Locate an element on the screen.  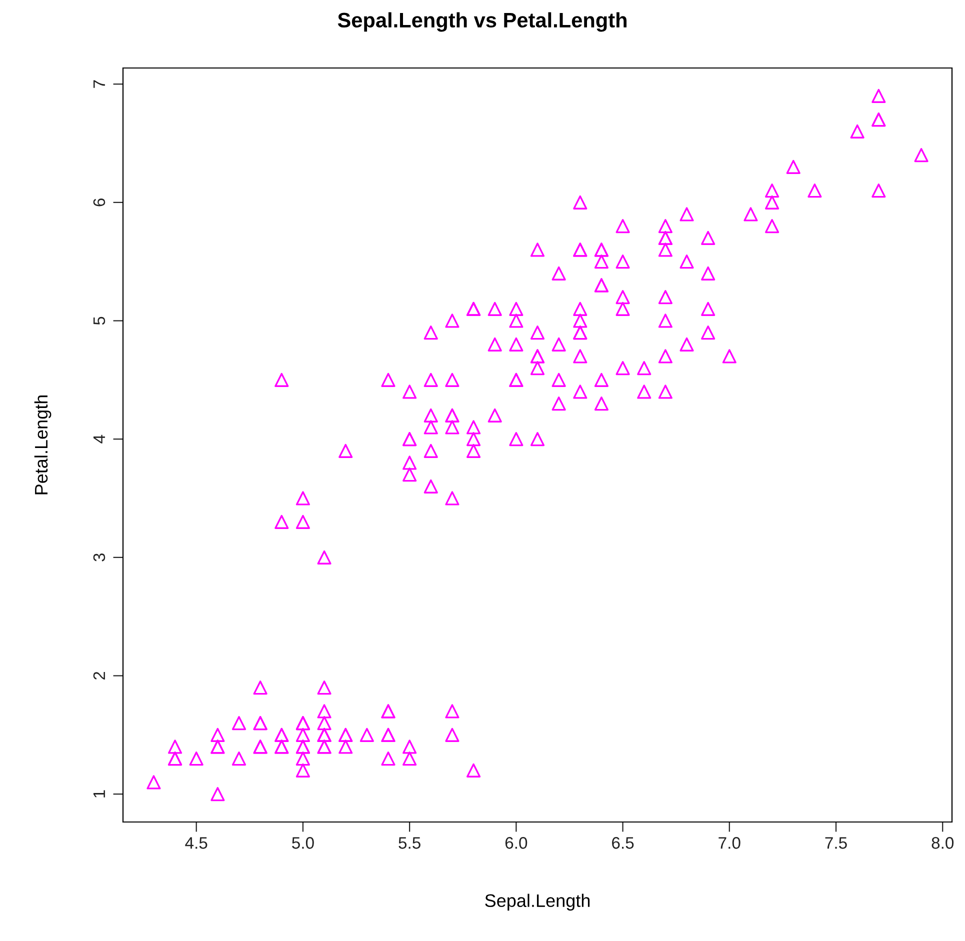
y-tick-label: 4 is located at coordinates (99, 439).